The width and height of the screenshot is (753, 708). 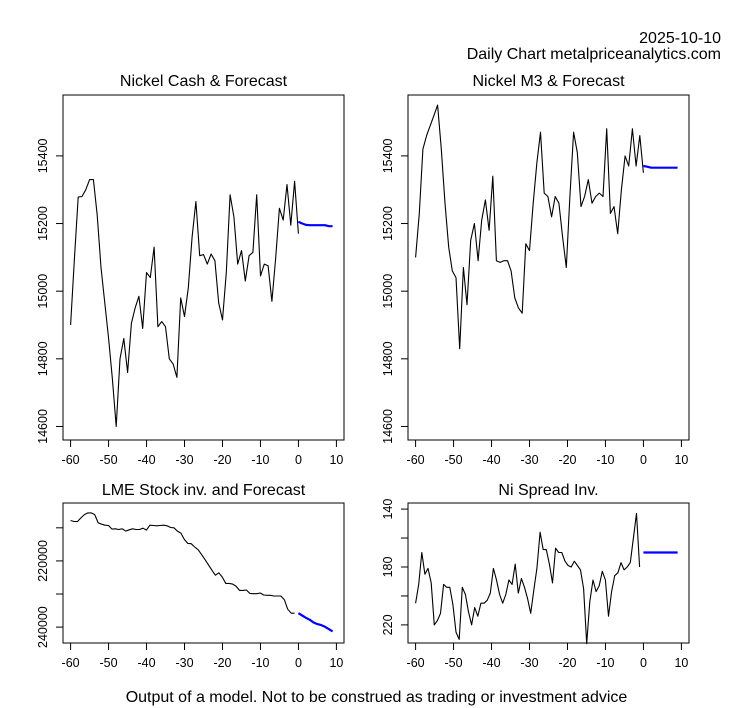 What do you see at coordinates (298, 460) in the screenshot?
I see `nickel-cash-x-tick-label: 0` at bounding box center [298, 460].